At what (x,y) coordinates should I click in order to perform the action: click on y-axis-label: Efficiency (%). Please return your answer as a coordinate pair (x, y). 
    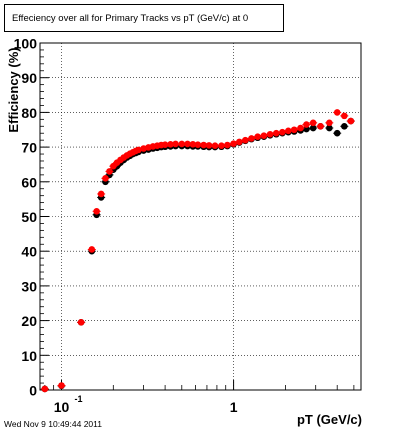
    Looking at the image, I should click on (13, 89).